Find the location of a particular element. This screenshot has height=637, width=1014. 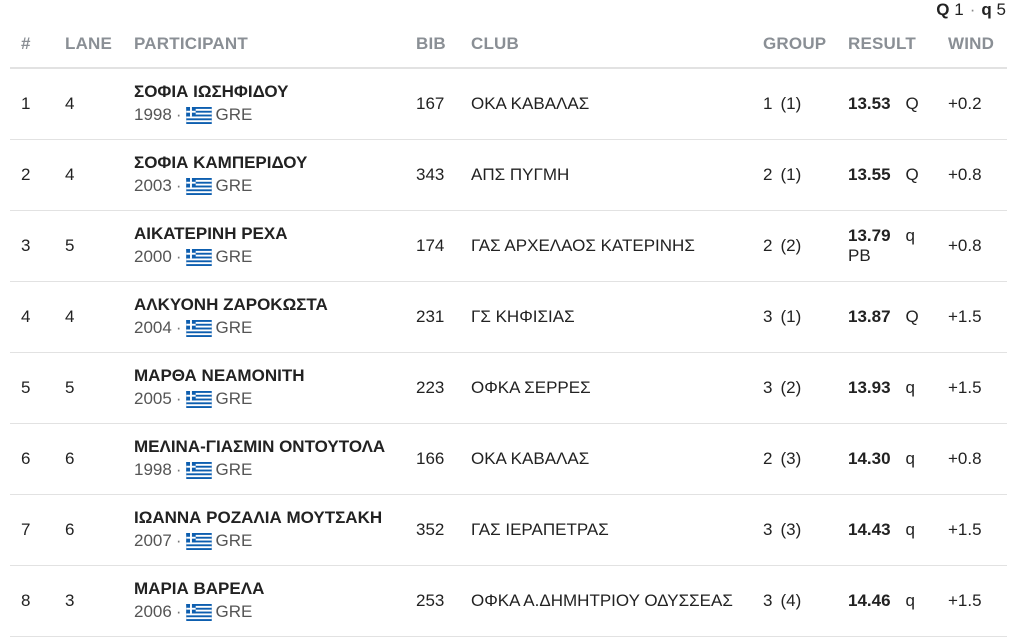

rank-cell: 1 is located at coordinates (26, 103).